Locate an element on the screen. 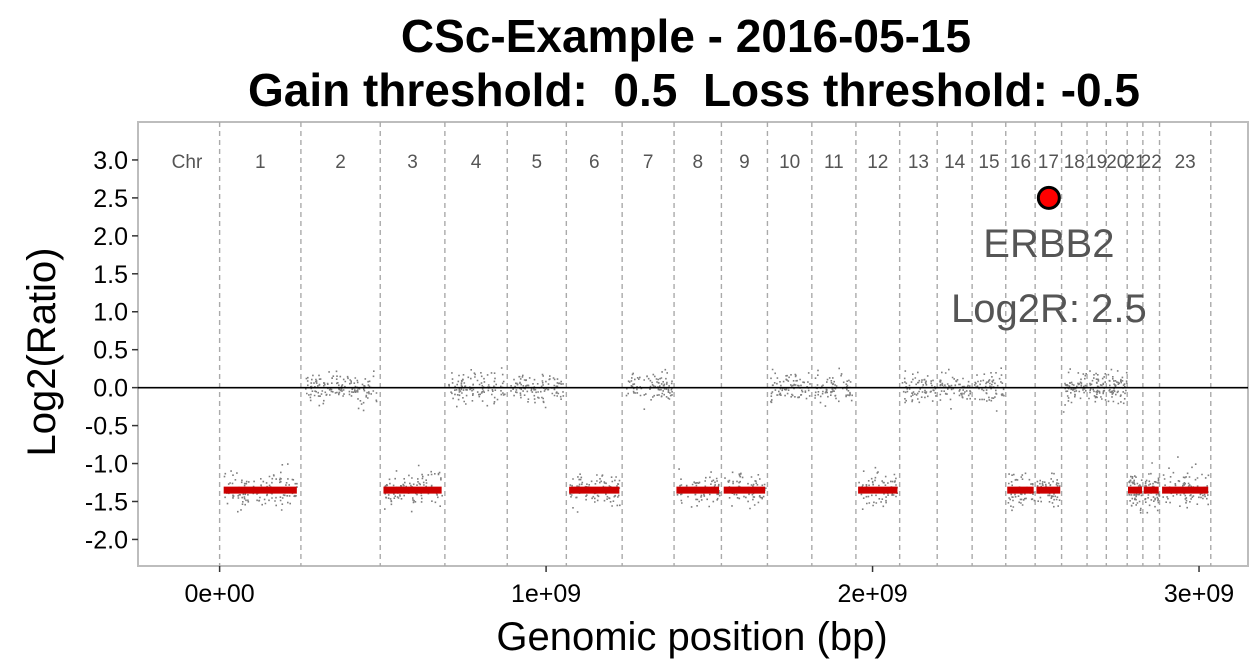 The image size is (1256, 666). chr-4-points is located at coordinates (477, 387).